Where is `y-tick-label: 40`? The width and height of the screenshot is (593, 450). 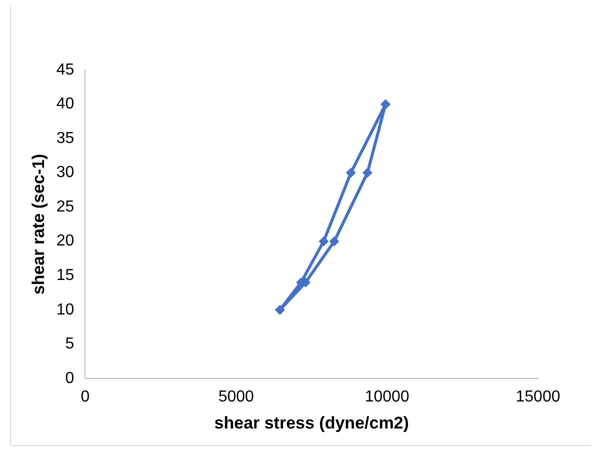
y-tick-label: 40 is located at coordinates (65, 104).